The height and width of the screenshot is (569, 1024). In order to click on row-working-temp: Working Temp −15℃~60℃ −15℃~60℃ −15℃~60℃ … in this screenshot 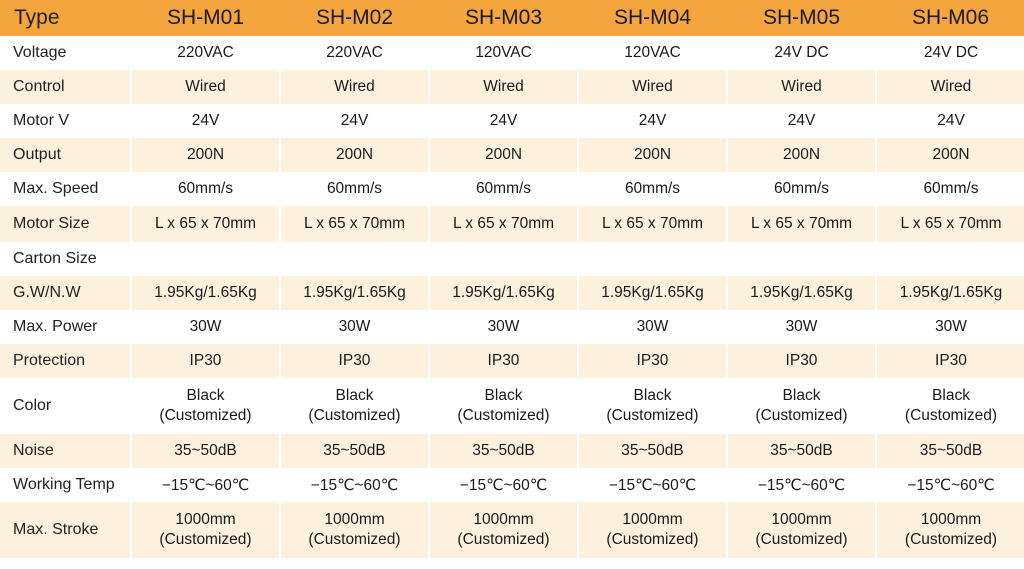, I will do `click(512, 485)`.